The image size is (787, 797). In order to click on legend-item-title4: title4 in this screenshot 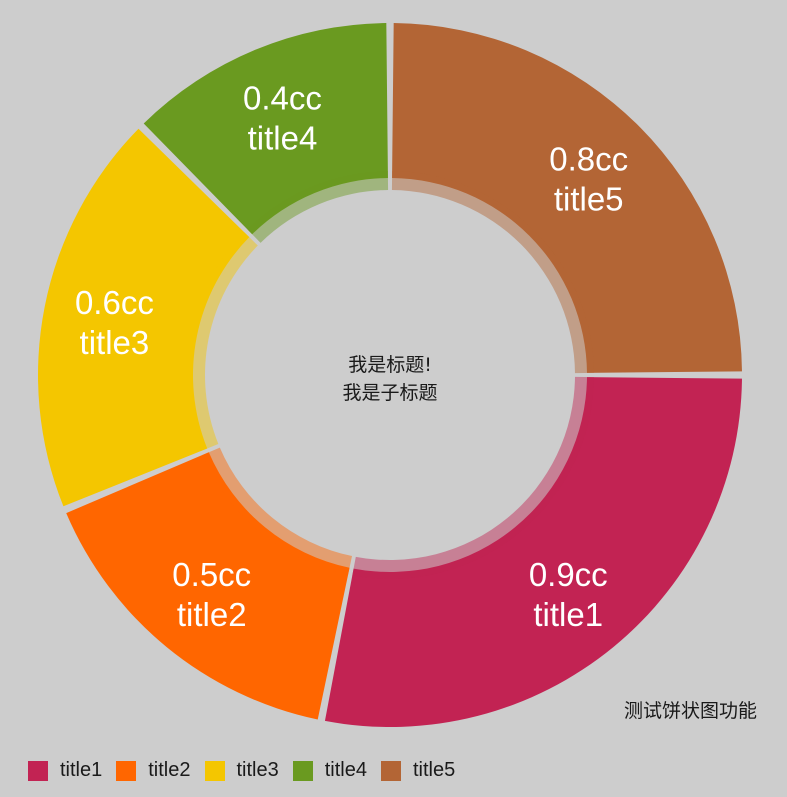, I will do `click(329, 770)`.